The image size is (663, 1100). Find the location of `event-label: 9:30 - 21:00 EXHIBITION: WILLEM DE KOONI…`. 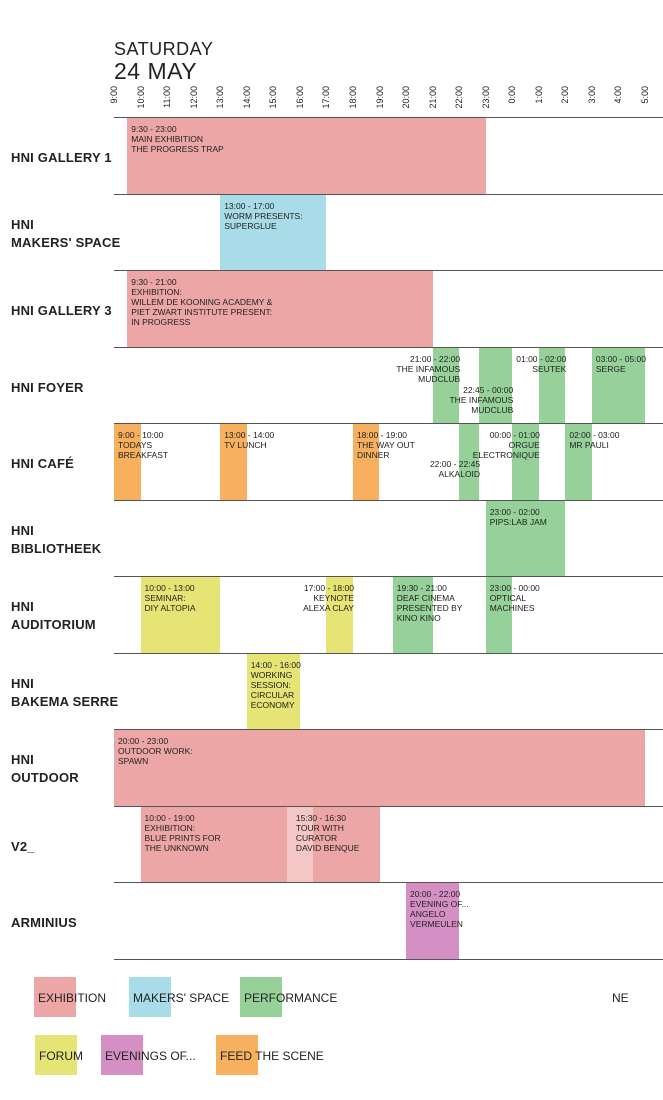

event-label: 9:30 - 21:00 EXHIBITION: WILLEM DE KOONI… is located at coordinates (202, 302).